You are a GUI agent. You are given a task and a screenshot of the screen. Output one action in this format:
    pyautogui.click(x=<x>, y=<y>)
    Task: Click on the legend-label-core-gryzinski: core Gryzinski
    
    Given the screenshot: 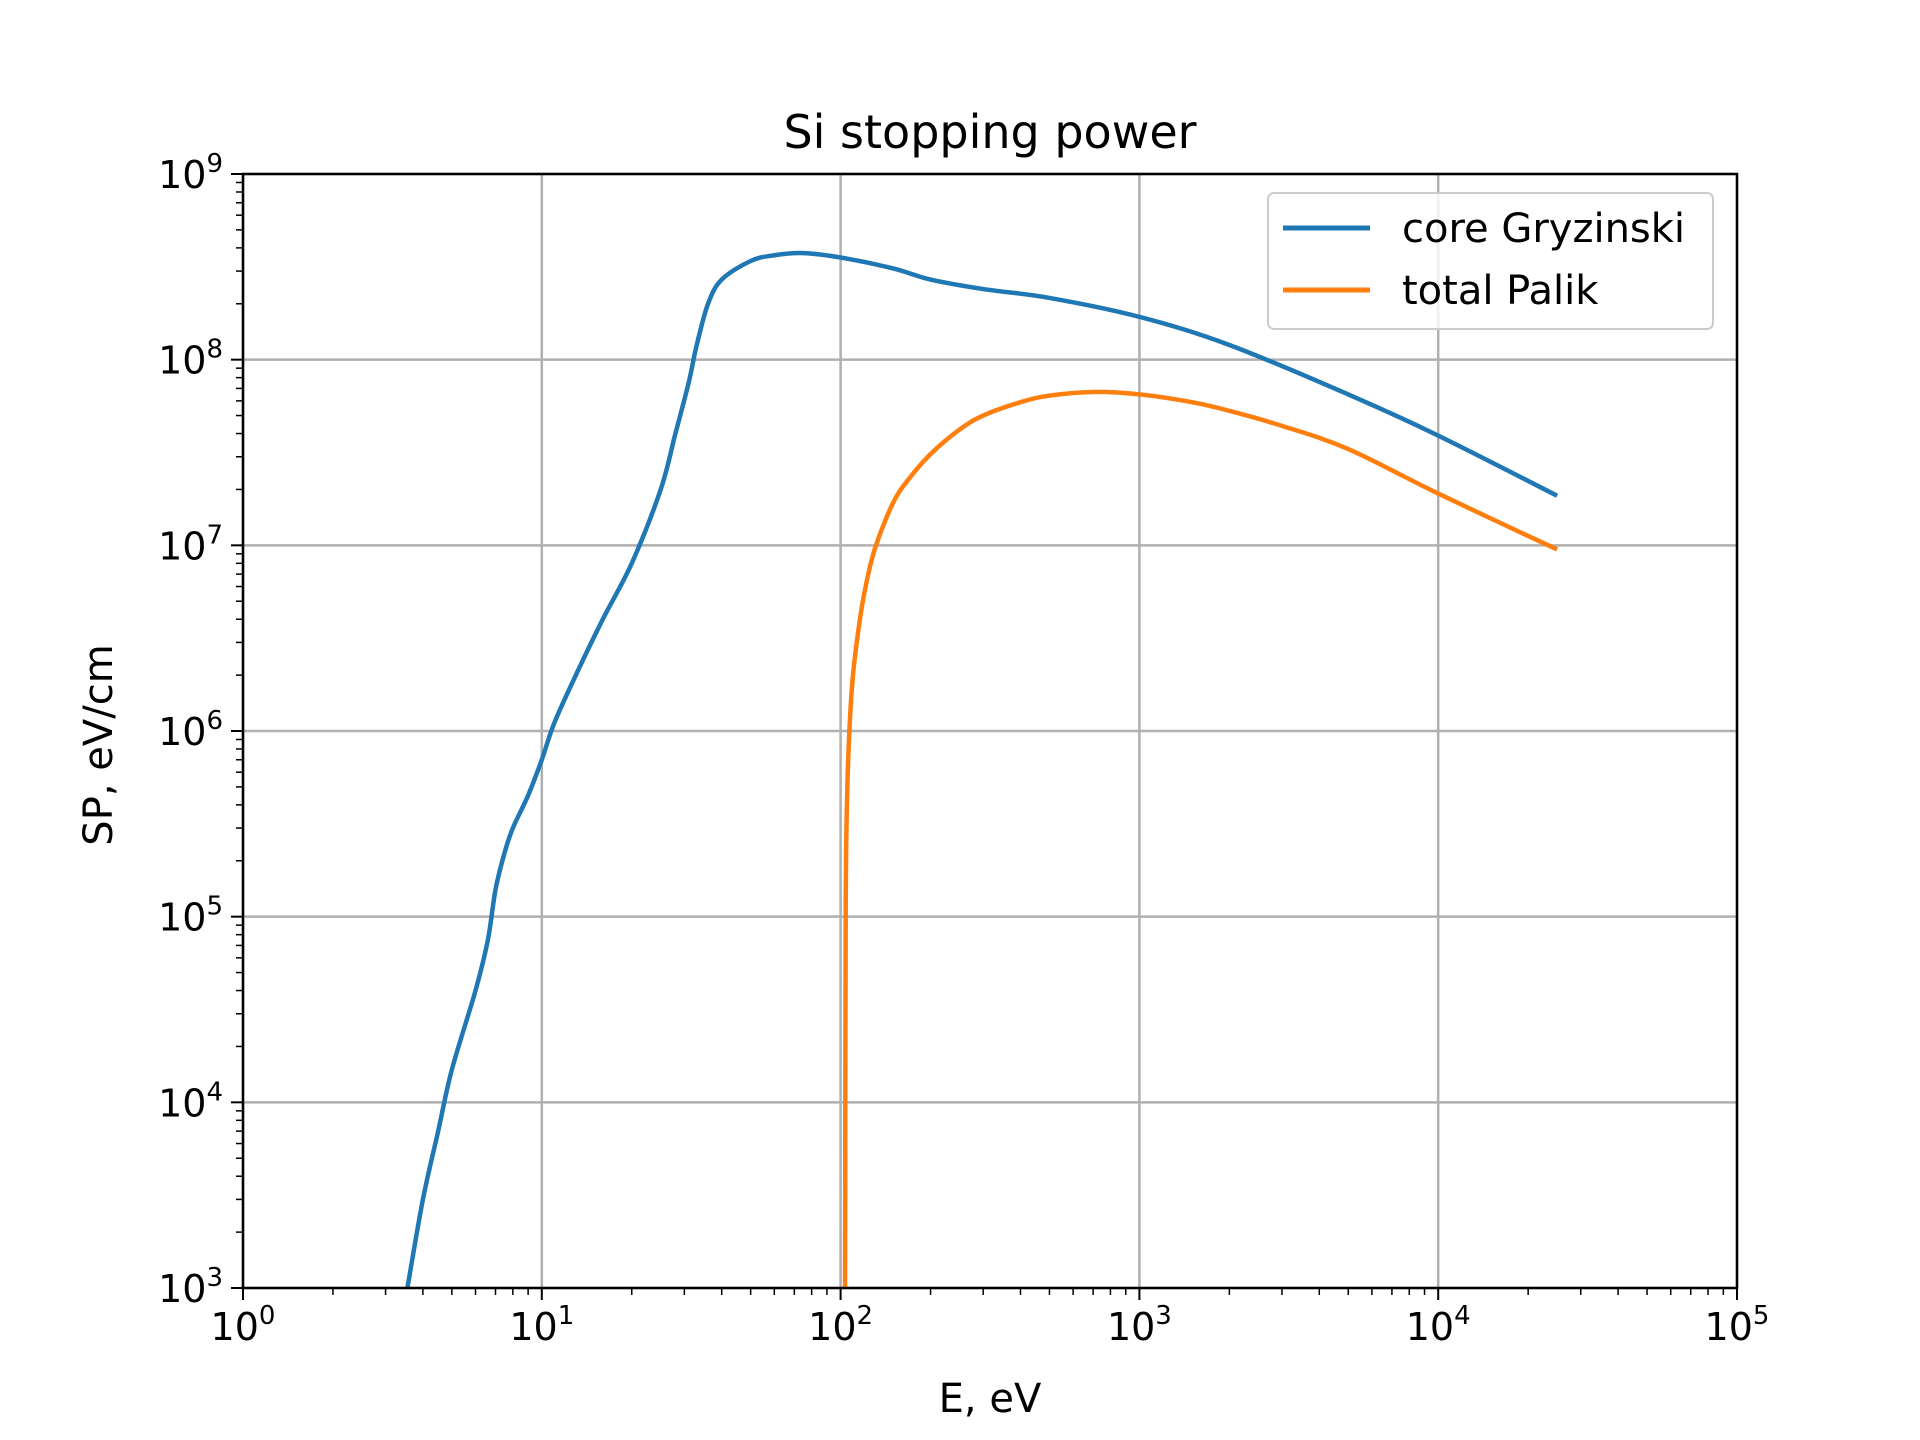 What is the action you would take?
    pyautogui.click(x=1543, y=229)
    